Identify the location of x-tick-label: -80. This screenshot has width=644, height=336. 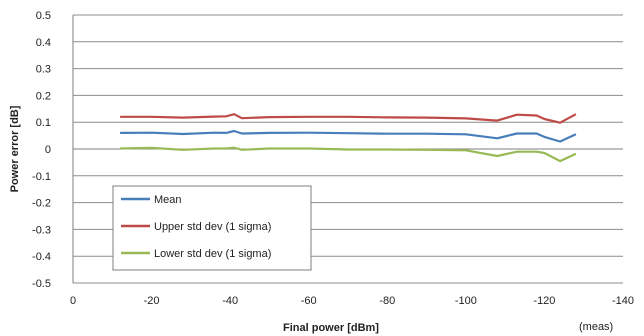
(387, 301).